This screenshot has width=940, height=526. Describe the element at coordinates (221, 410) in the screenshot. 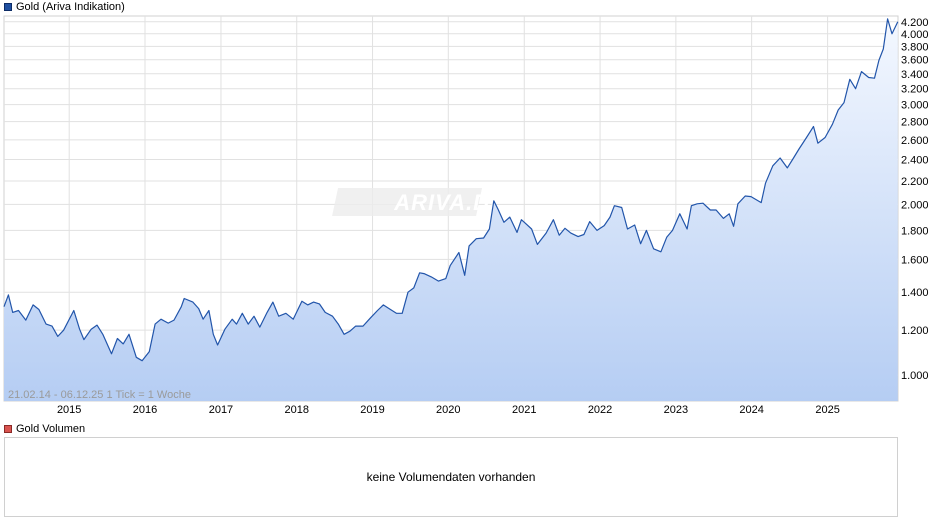

I see `x-tick-label: 2017` at that location.